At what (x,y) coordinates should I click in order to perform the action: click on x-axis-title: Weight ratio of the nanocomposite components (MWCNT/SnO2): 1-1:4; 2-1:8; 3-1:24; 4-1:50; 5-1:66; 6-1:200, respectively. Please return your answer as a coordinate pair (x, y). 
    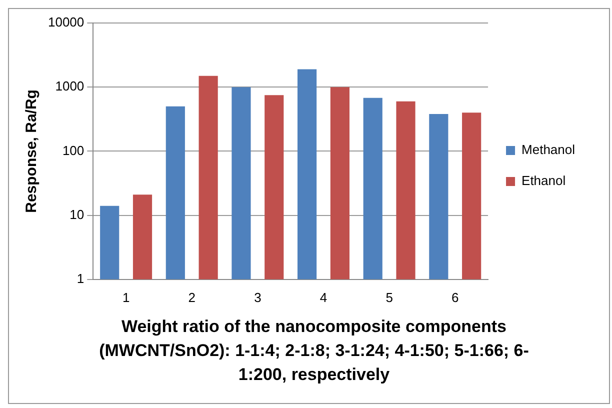
    Looking at the image, I should click on (314, 351).